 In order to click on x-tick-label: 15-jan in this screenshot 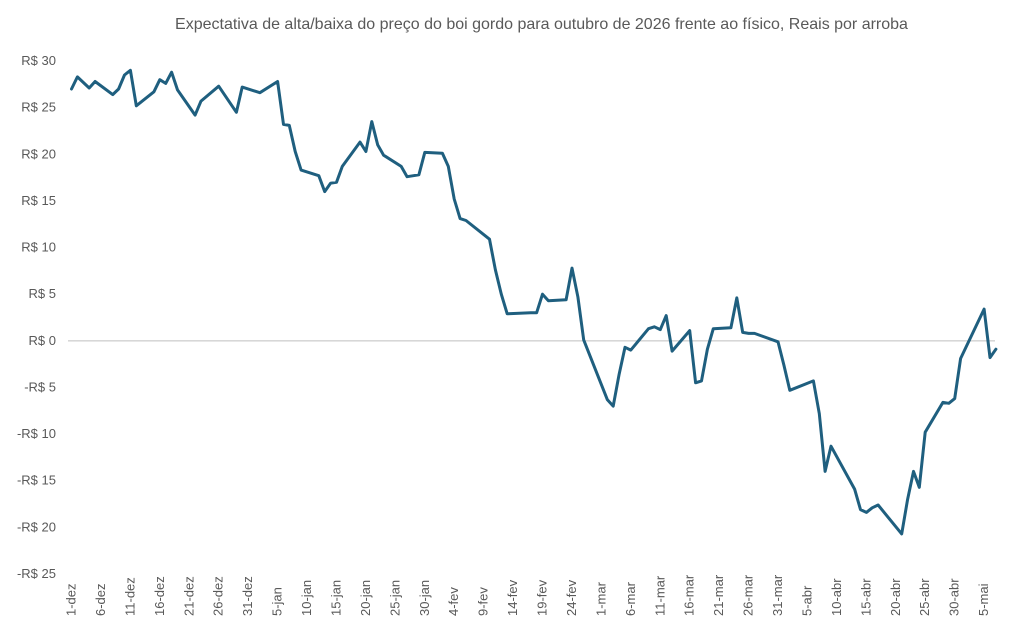, I will do `click(335, 598)`.